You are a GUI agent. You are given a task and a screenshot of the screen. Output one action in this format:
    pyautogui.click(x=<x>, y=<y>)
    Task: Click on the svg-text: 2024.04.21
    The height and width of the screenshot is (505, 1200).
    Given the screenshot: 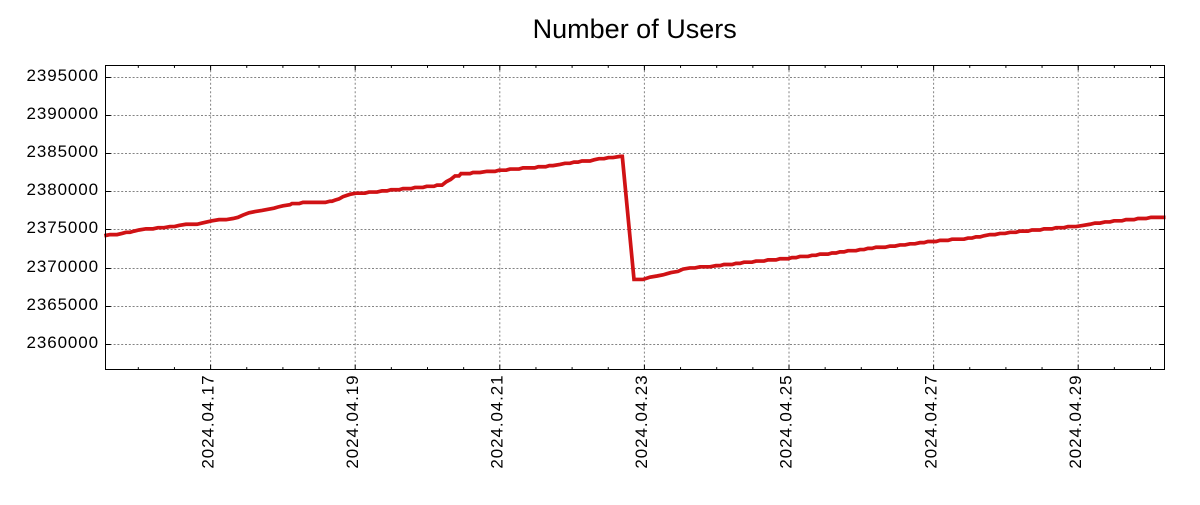 What is the action you would take?
    pyautogui.click(x=497, y=422)
    